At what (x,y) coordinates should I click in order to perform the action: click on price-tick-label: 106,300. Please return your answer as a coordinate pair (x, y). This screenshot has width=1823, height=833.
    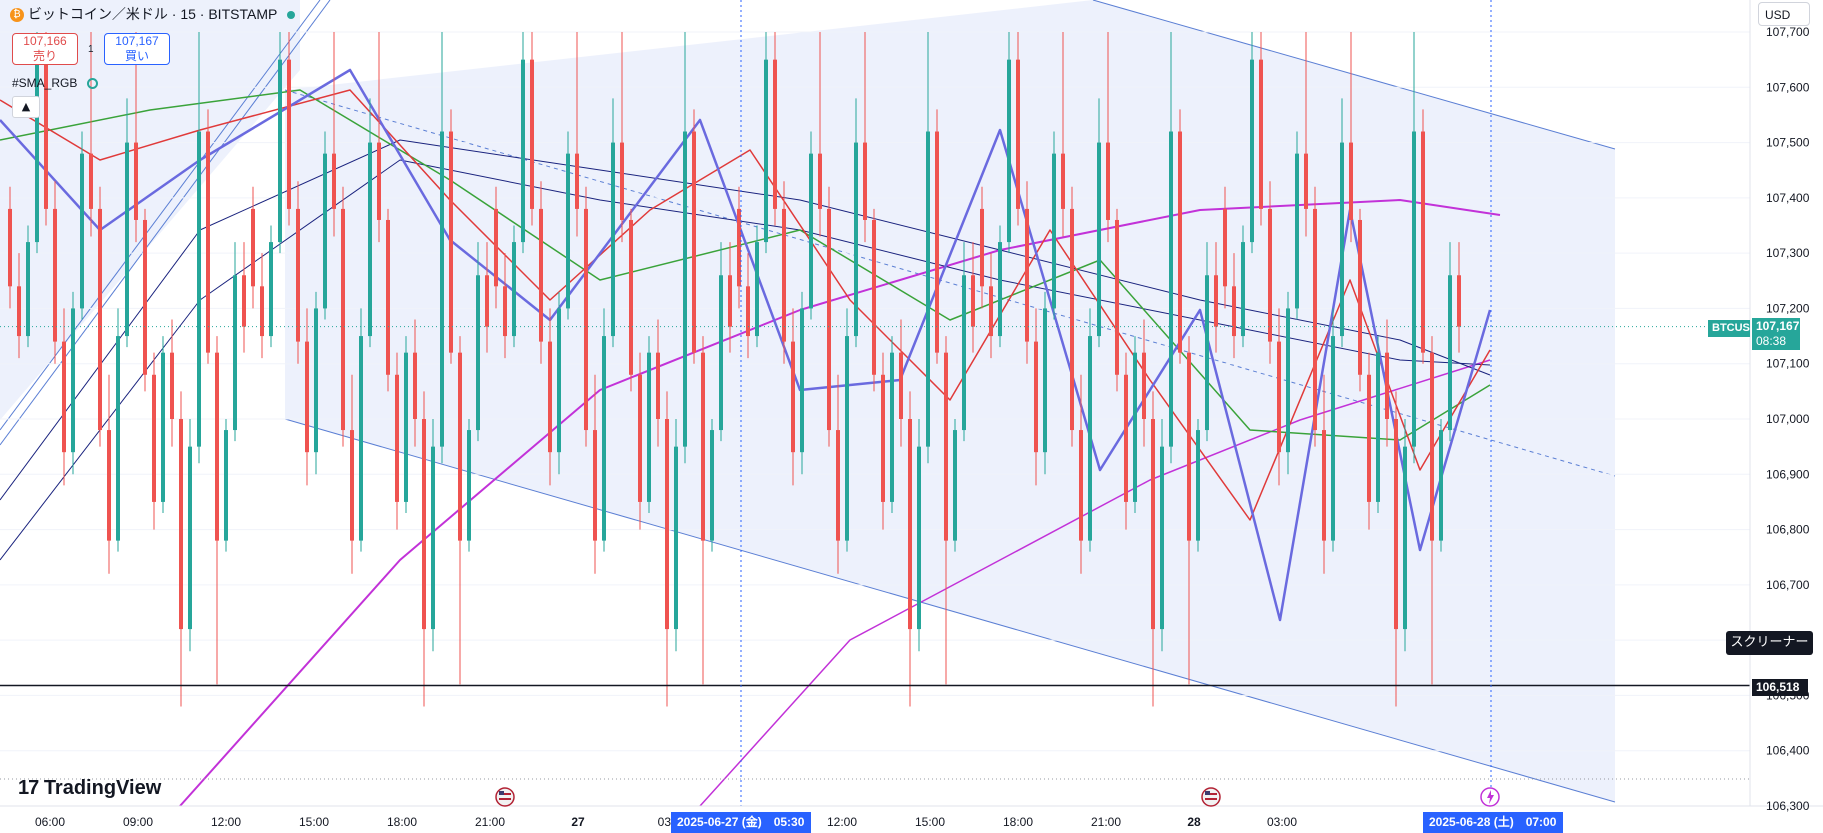
    Looking at the image, I should click on (1788, 806).